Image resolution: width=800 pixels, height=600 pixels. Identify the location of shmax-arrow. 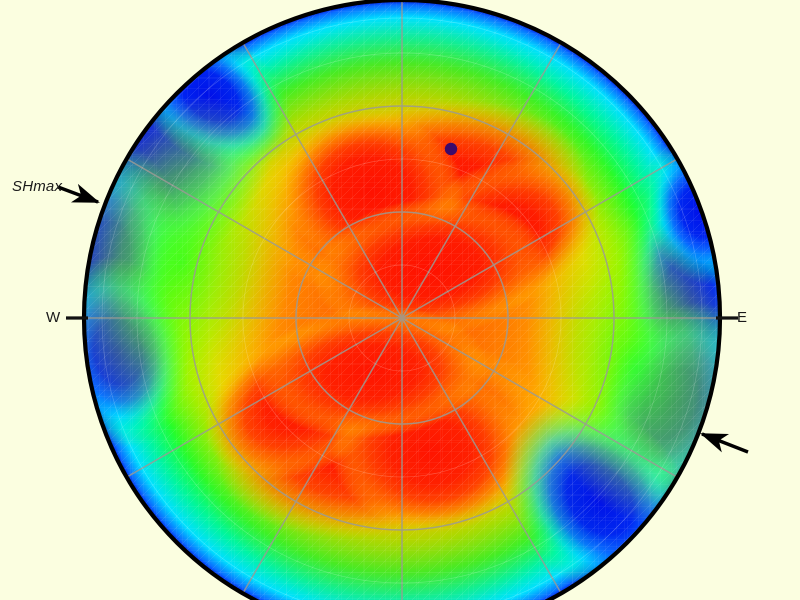
(78, 193).